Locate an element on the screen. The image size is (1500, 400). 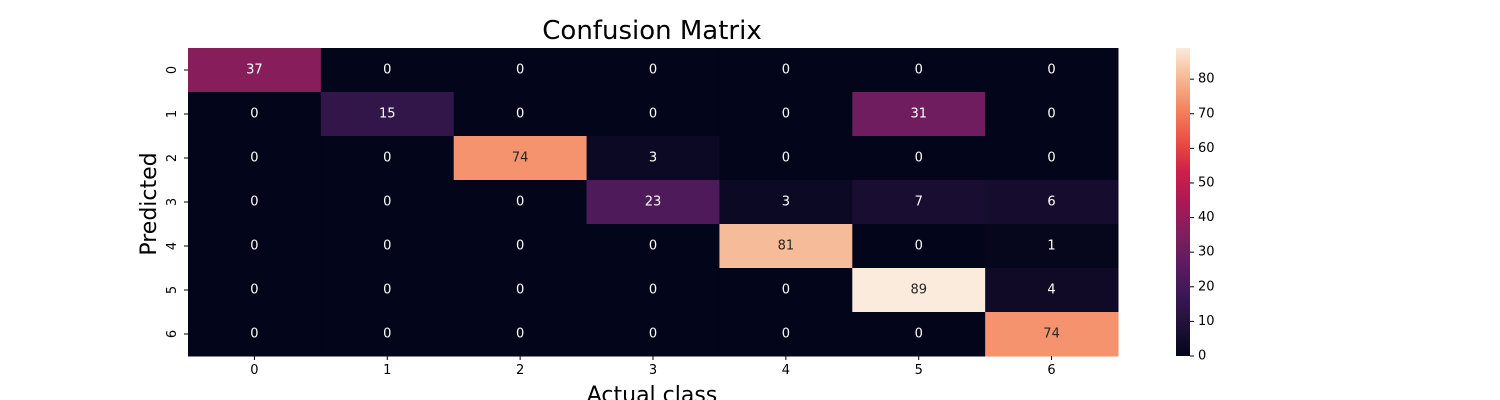
x-axis-ticks: 0 1 2 3 4 5 6 is located at coordinates (653, 367).